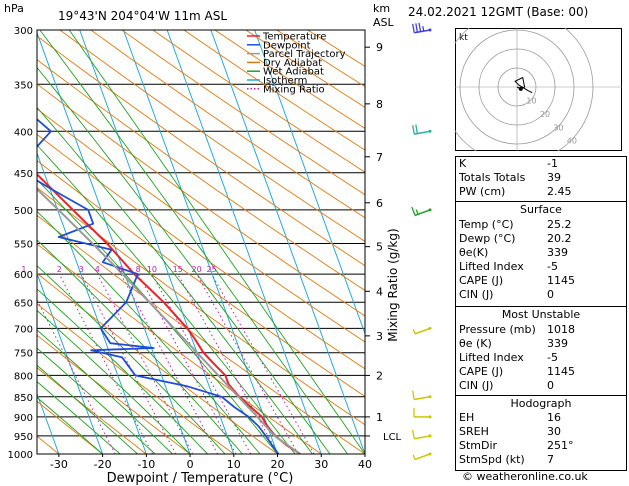 The height and width of the screenshot is (486, 629). I want to click on wind-barb-staff, so click(422, 398).